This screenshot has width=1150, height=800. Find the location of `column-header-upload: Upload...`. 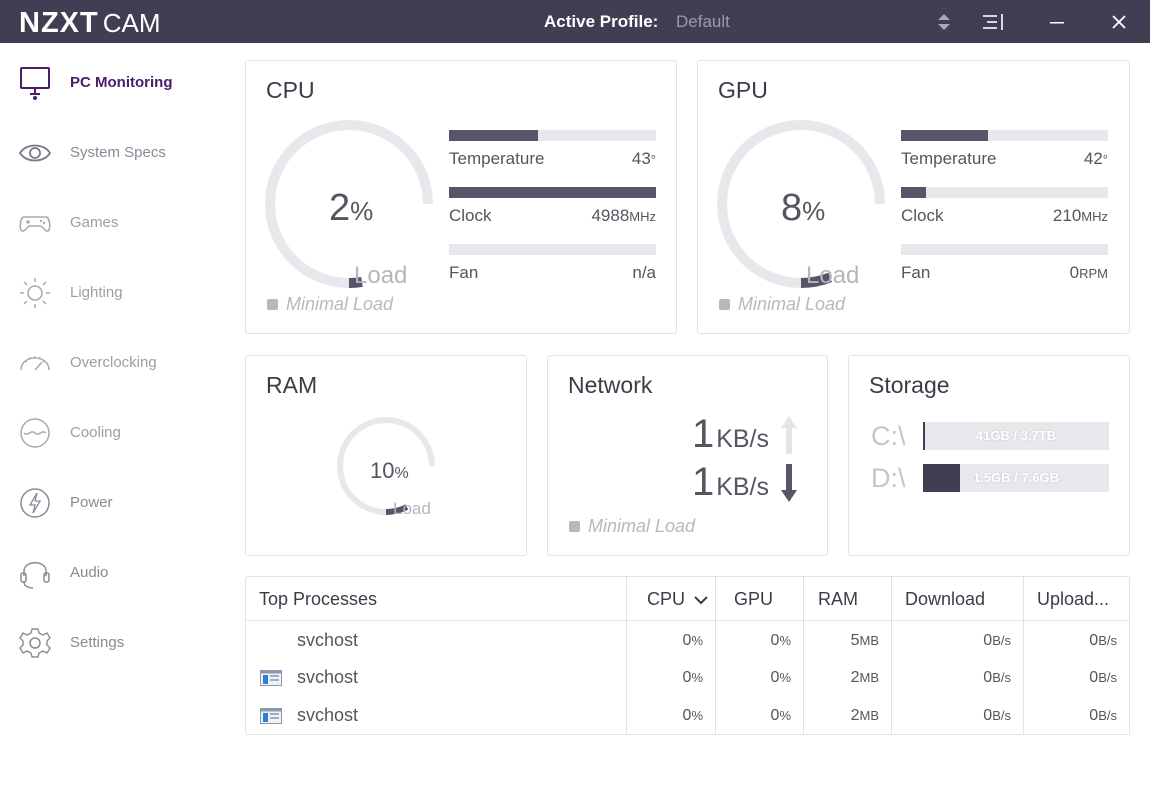

column-header-upload: Upload... is located at coordinates (1073, 599).